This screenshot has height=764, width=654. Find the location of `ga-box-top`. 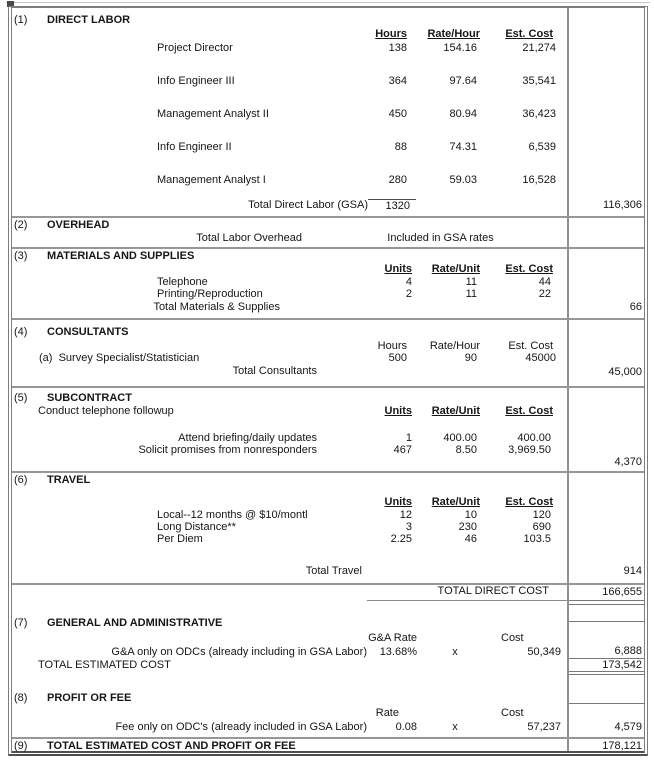

ga-box-top is located at coordinates (606, 621).